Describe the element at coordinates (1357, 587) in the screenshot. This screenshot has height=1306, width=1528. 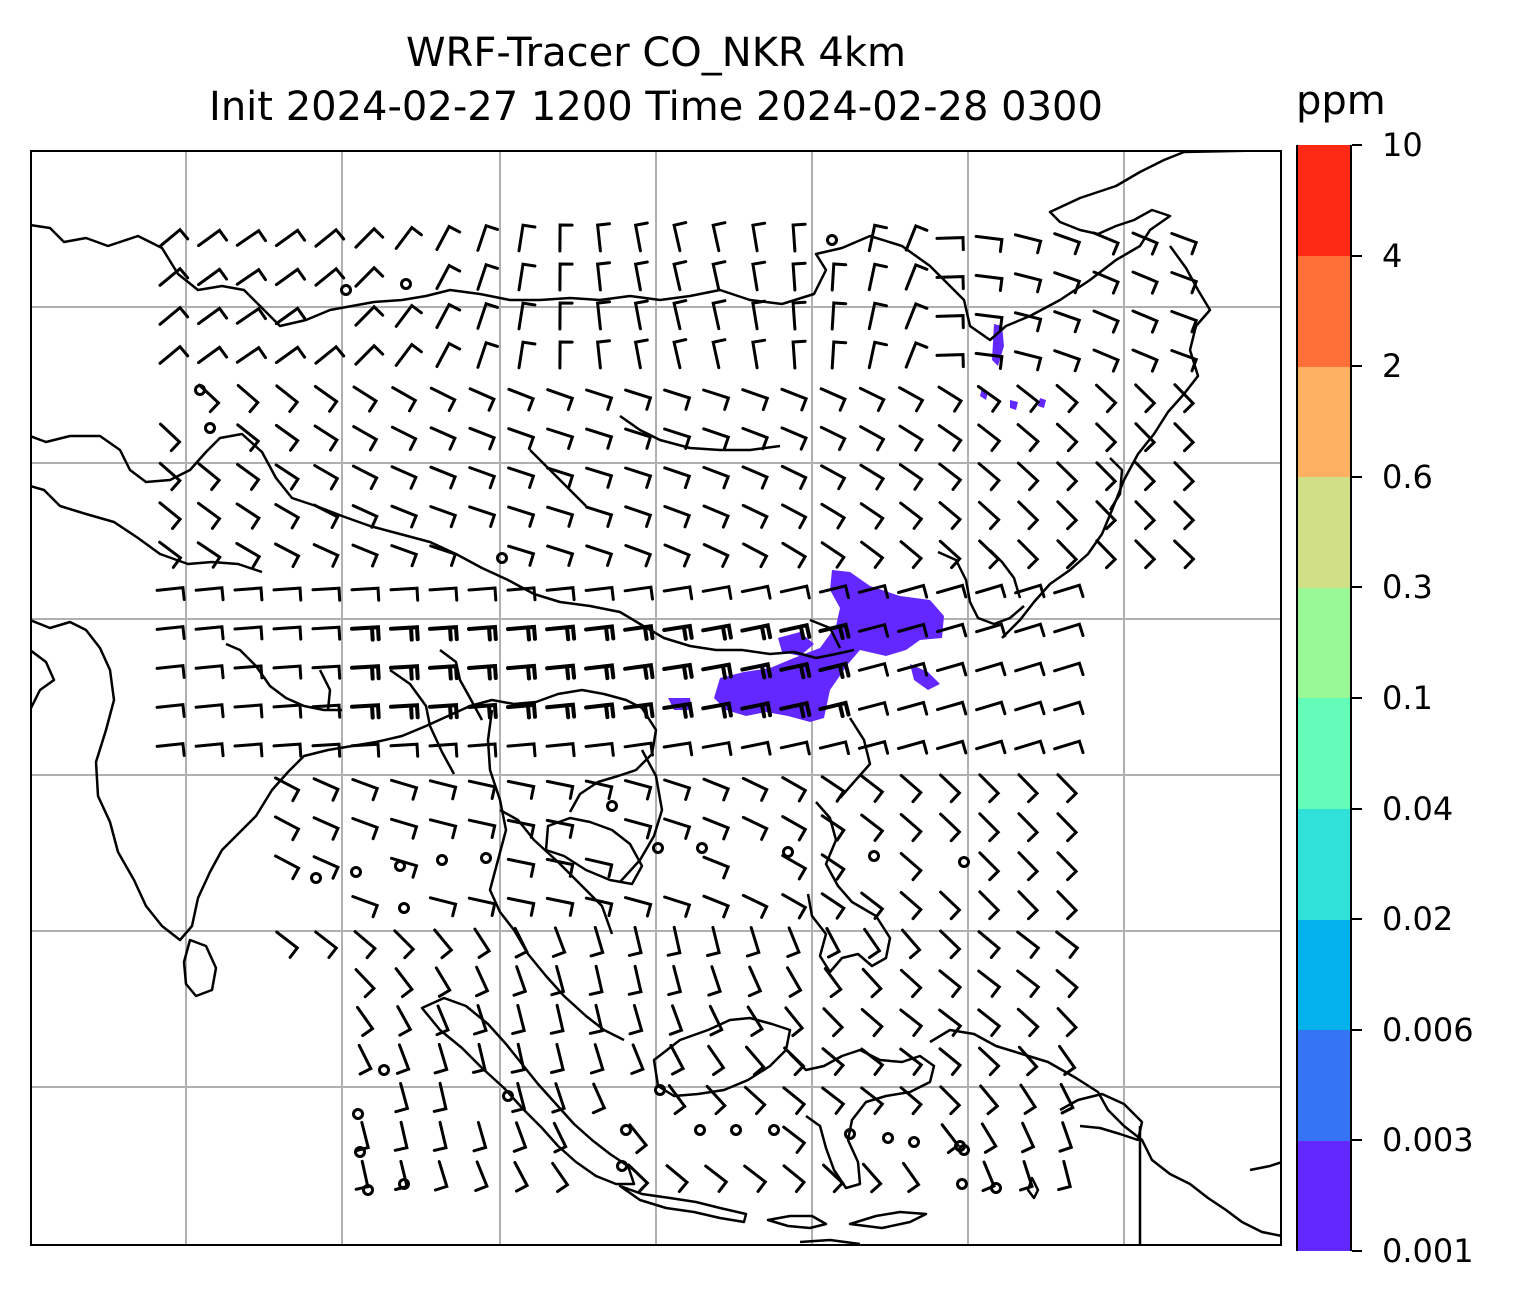
I see `colorbar-tick` at that location.